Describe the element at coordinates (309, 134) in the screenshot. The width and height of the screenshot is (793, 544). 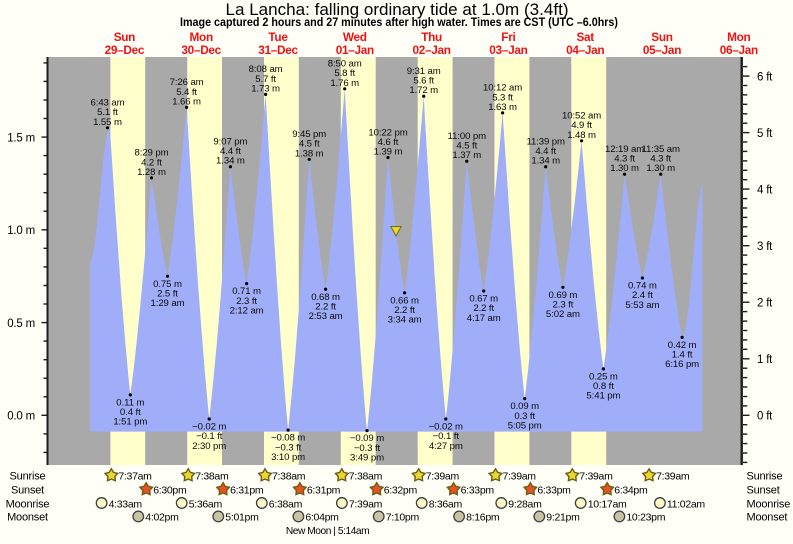
I see `svg-text: 9:45 pm` at that location.